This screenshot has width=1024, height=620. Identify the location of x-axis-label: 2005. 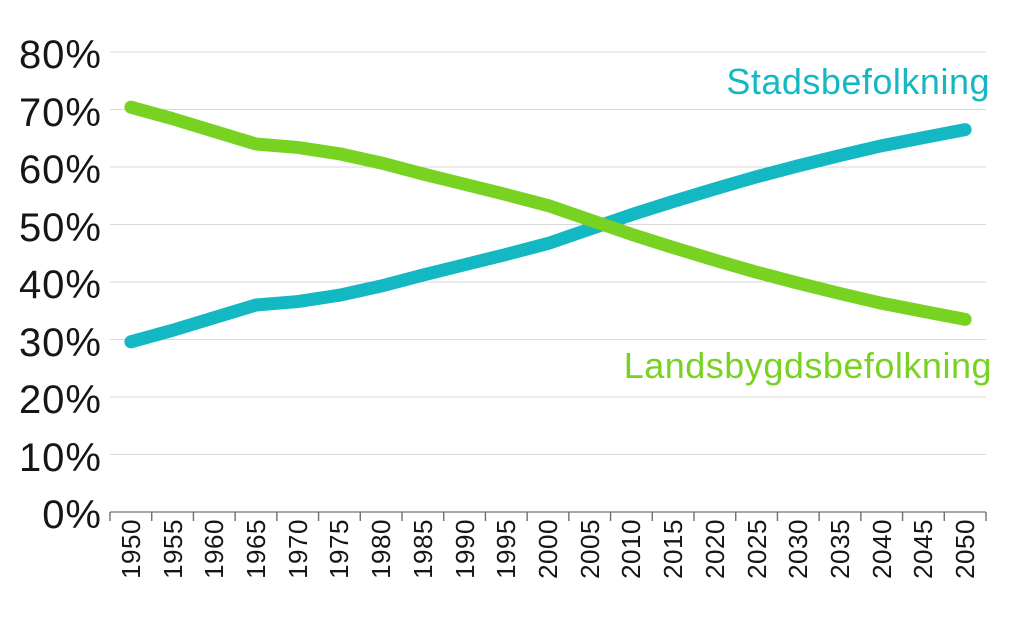
(589, 549).